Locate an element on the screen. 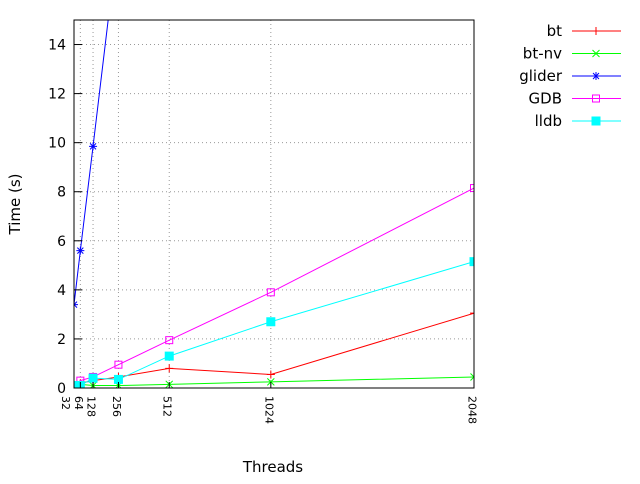  y-tick-label: 14 is located at coordinates (57, 46).